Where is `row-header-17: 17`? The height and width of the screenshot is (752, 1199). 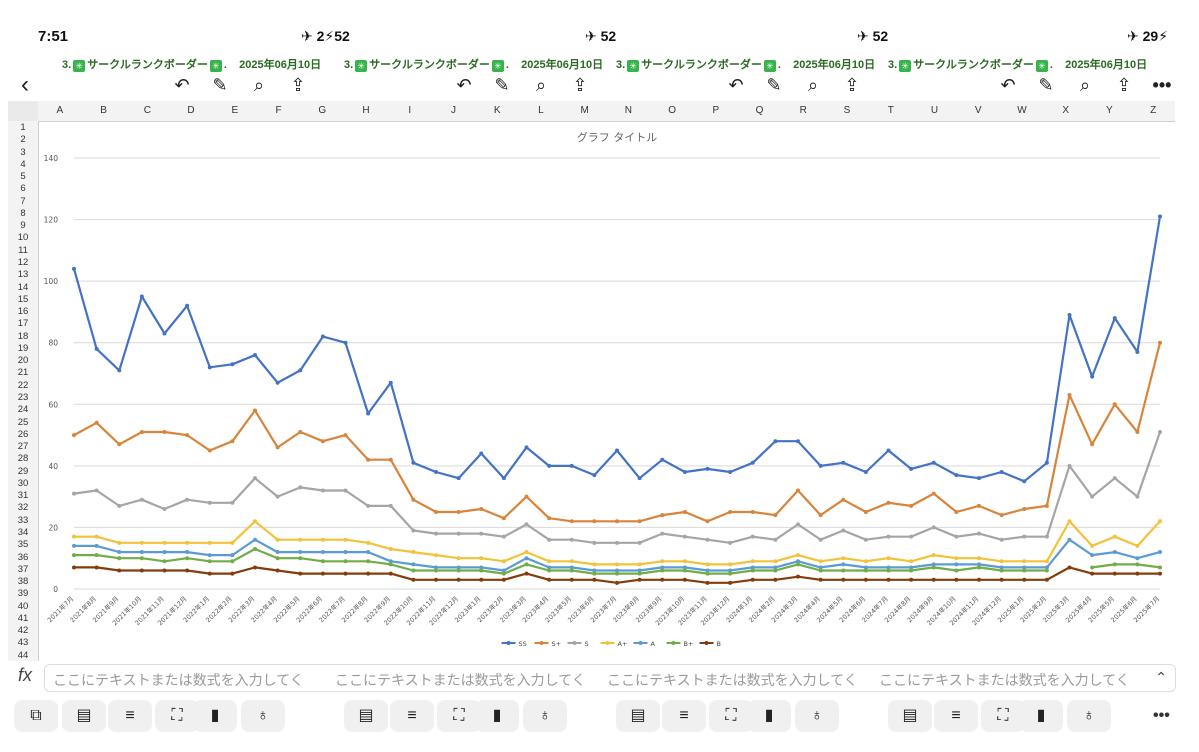
row-header-17: 17 is located at coordinates (23, 324).